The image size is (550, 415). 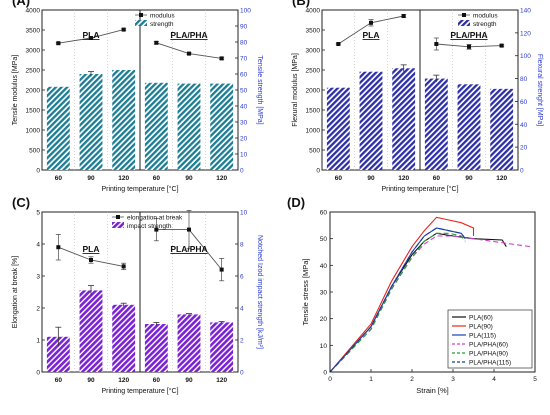 What do you see at coordinates (38, 309) in the screenshot?
I see `y-tick-label: 2` at bounding box center [38, 309].